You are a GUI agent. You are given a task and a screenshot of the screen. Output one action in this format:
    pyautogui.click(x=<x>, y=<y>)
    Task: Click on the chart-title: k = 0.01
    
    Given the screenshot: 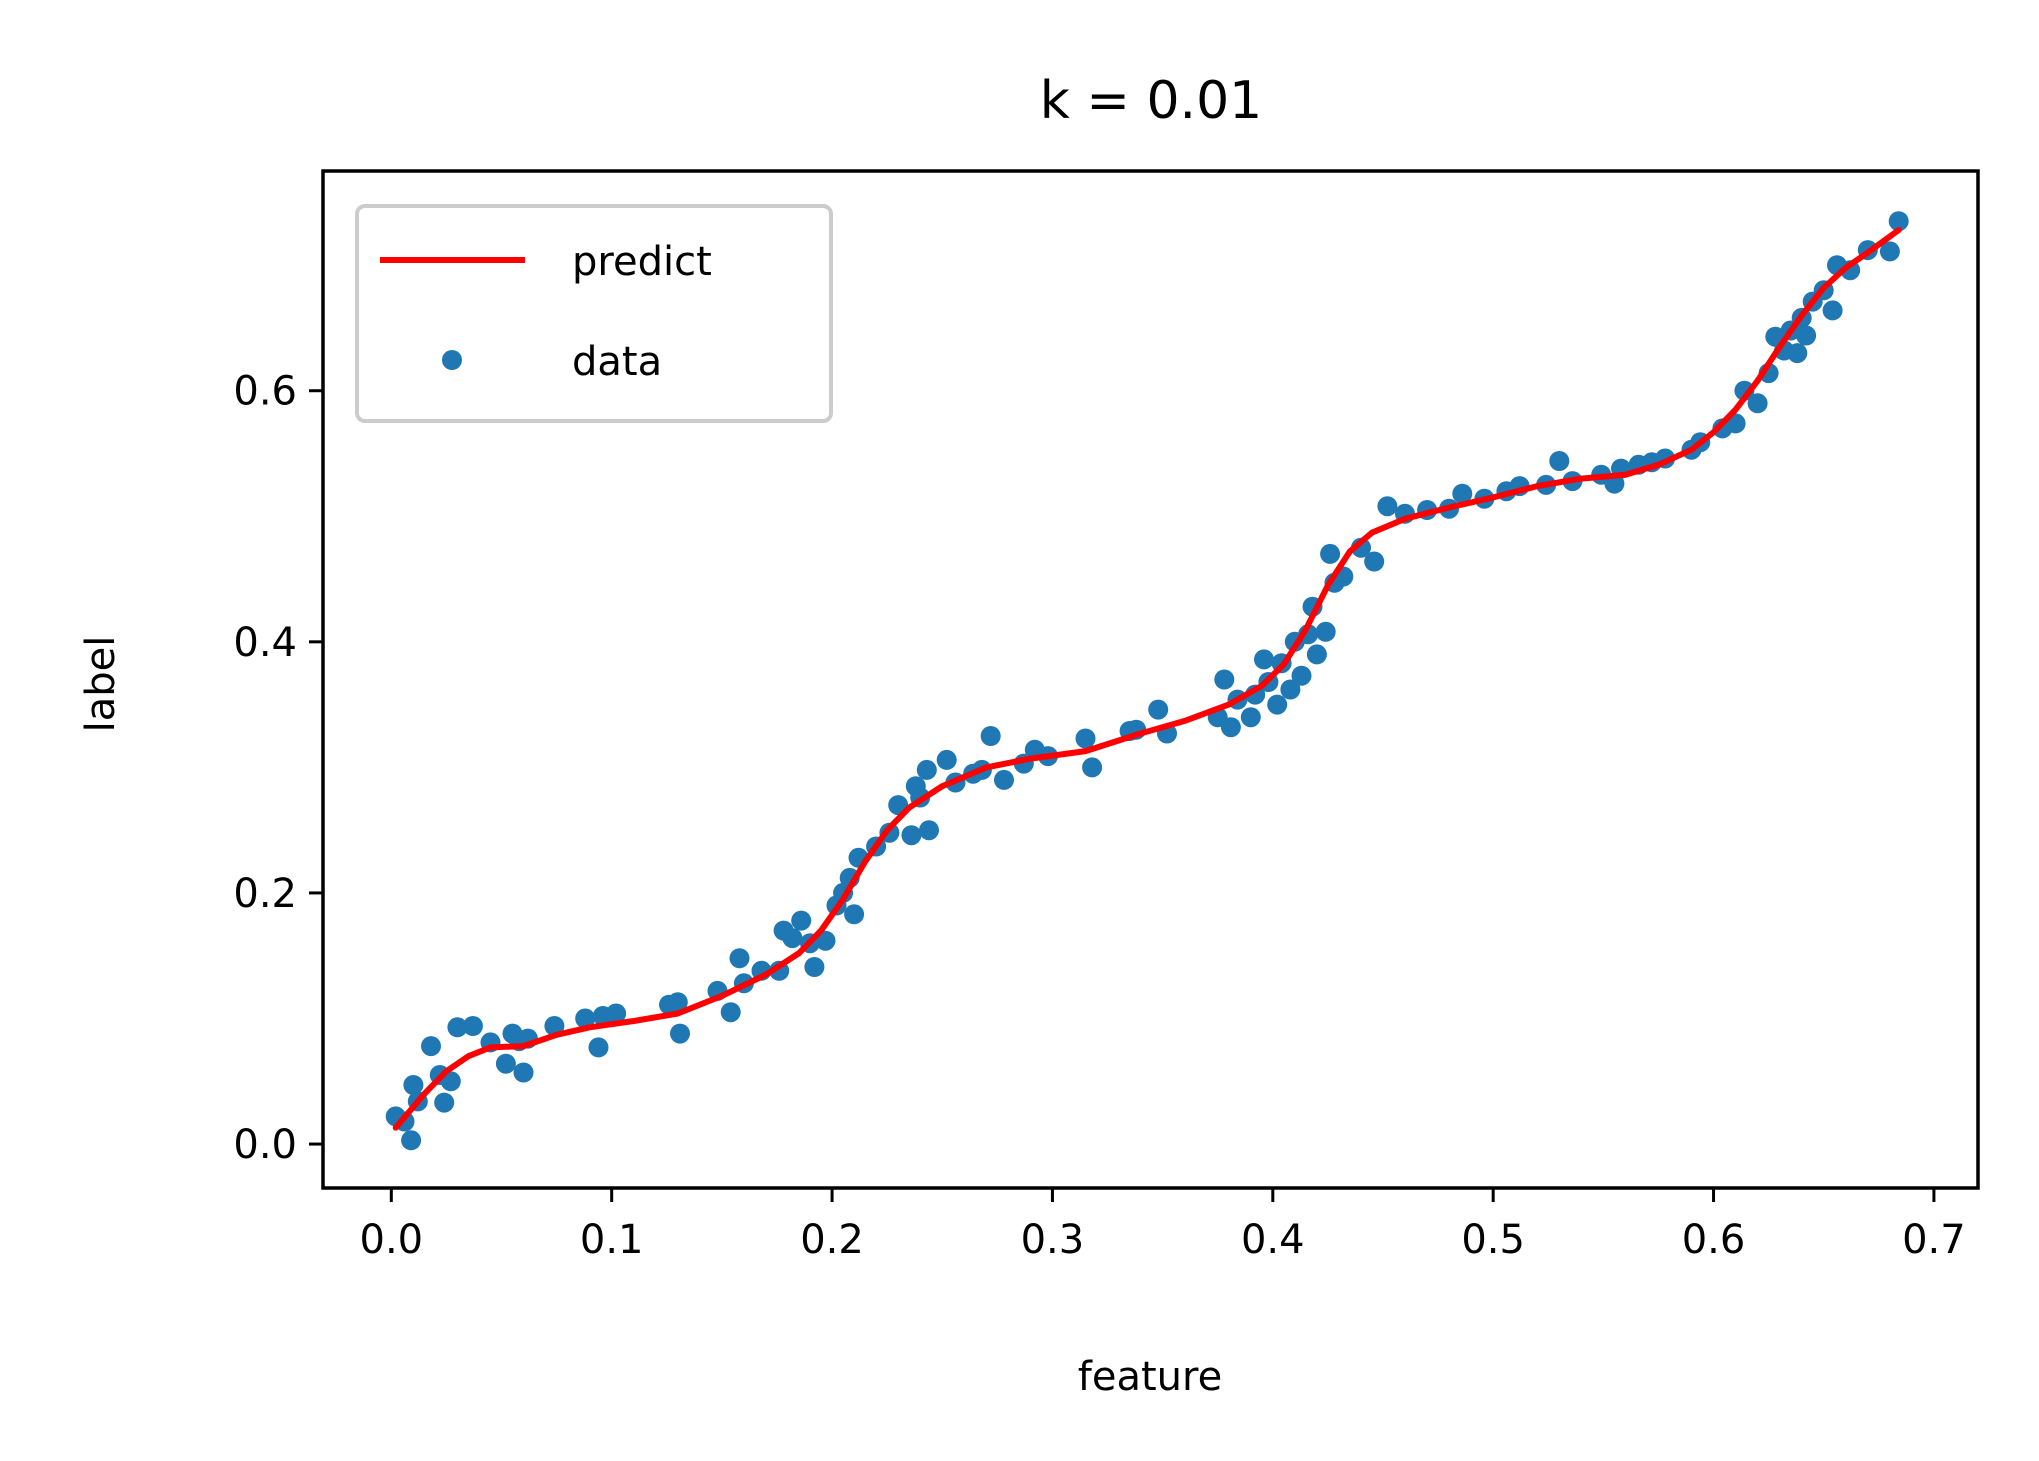 What is the action you would take?
    pyautogui.click(x=1151, y=101)
    